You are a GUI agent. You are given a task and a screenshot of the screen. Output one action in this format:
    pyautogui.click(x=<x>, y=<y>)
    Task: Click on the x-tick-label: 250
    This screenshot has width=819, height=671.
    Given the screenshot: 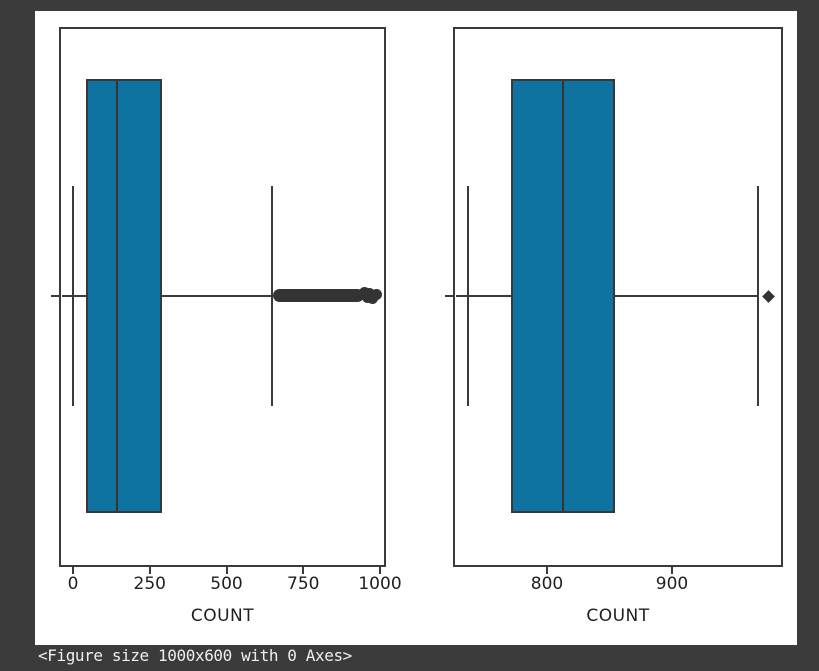 What is the action you would take?
    pyautogui.click(x=149, y=584)
    